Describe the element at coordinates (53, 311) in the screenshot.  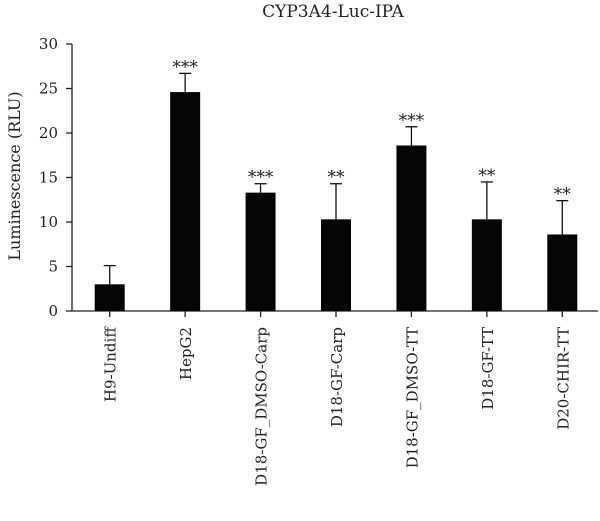
I see `y-tick-label: 0` at that location.